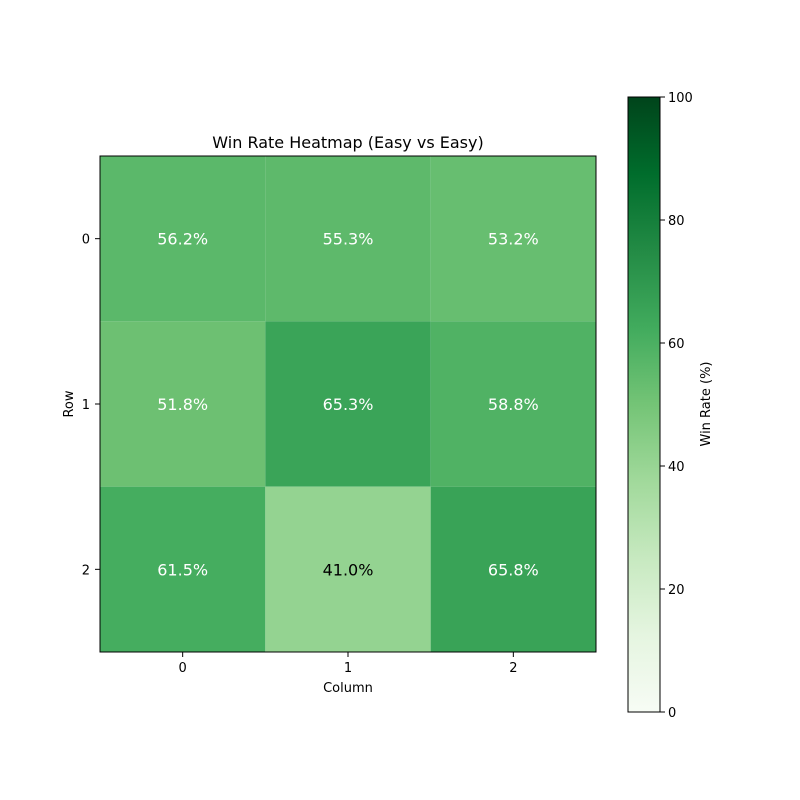  I want to click on y-tick-label: 0, so click(86, 240).